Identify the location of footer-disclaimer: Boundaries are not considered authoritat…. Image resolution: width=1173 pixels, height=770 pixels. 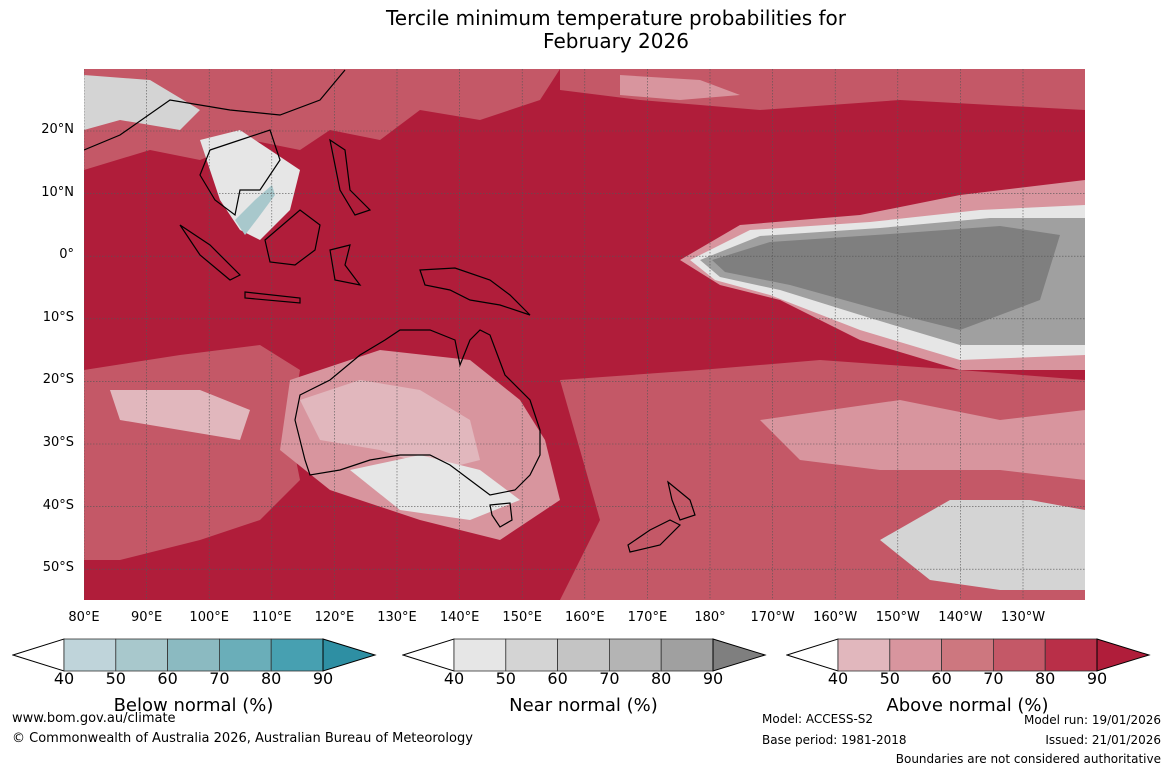
(1028, 759).